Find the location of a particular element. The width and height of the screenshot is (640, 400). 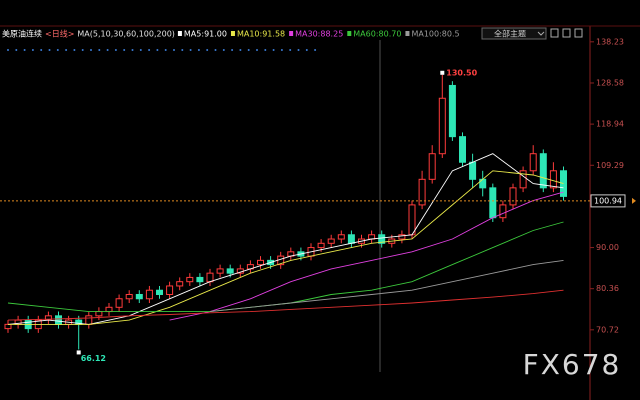

dropdown-arrow is located at coordinates (541, 33).